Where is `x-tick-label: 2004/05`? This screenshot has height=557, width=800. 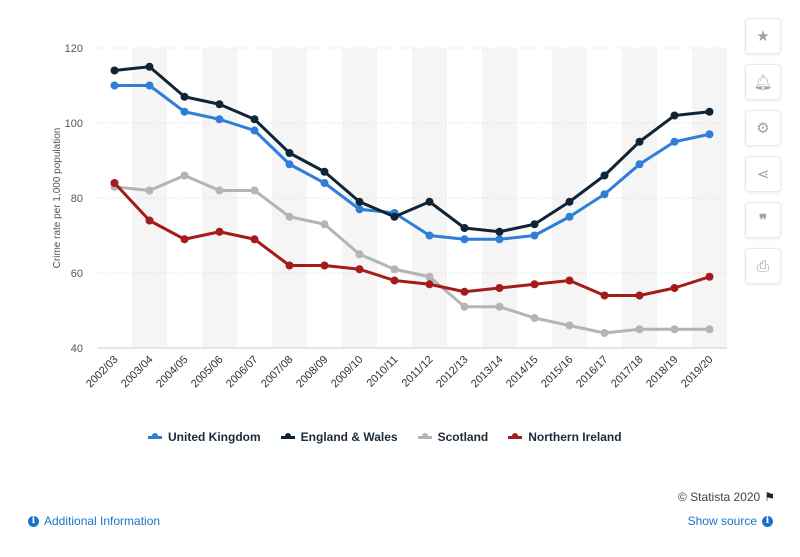 x-tick-label: 2004/05 is located at coordinates (172, 372).